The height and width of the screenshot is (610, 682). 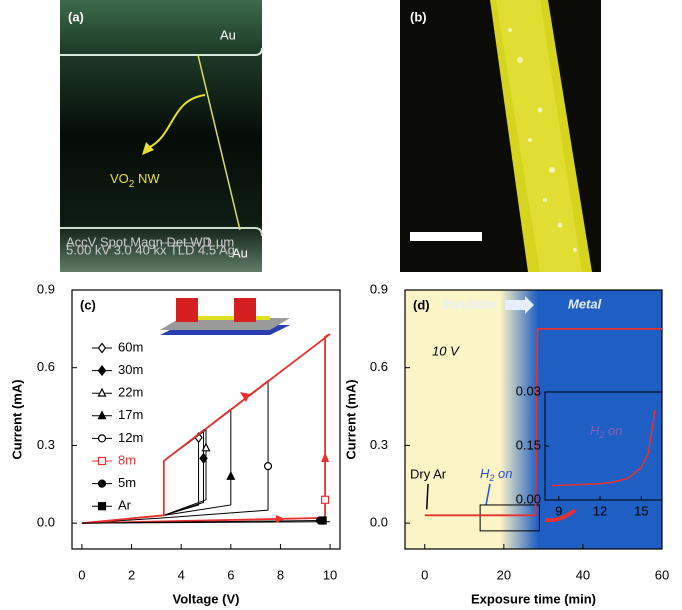 What do you see at coordinates (504, 574) in the screenshot?
I see `x-tick-label: 20` at bounding box center [504, 574].